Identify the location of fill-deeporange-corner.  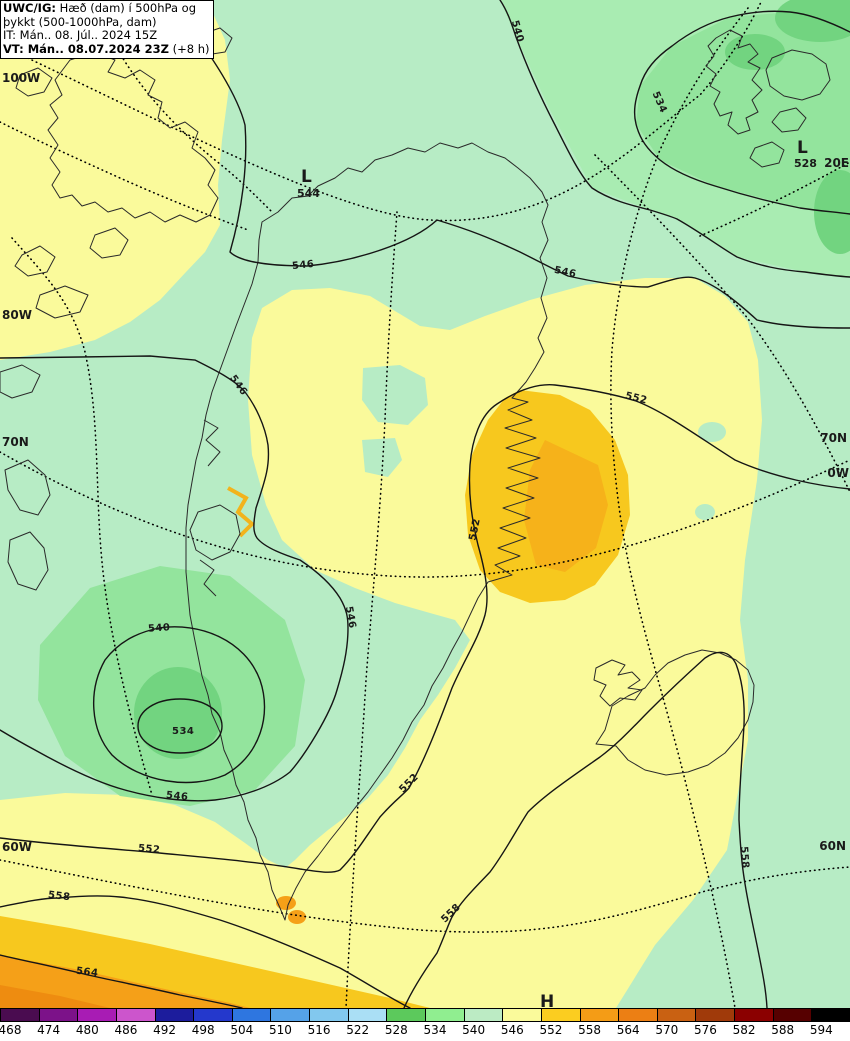
(55, 996).